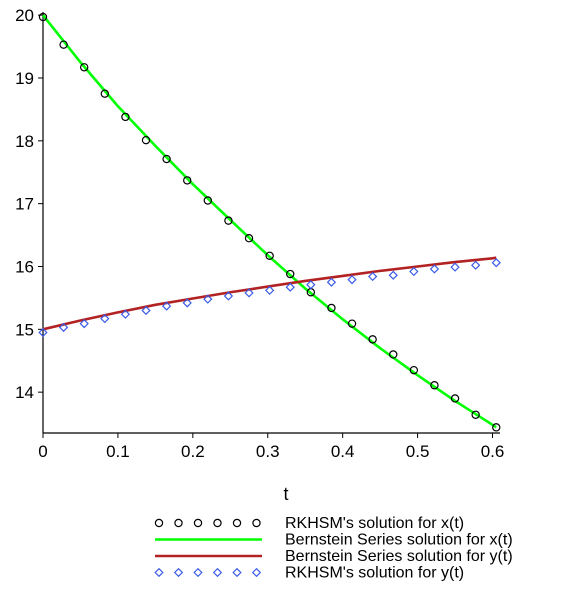 This screenshot has width=588, height=591. I want to click on legend-item: Bernstein Series solution for y(t), so click(334, 556).